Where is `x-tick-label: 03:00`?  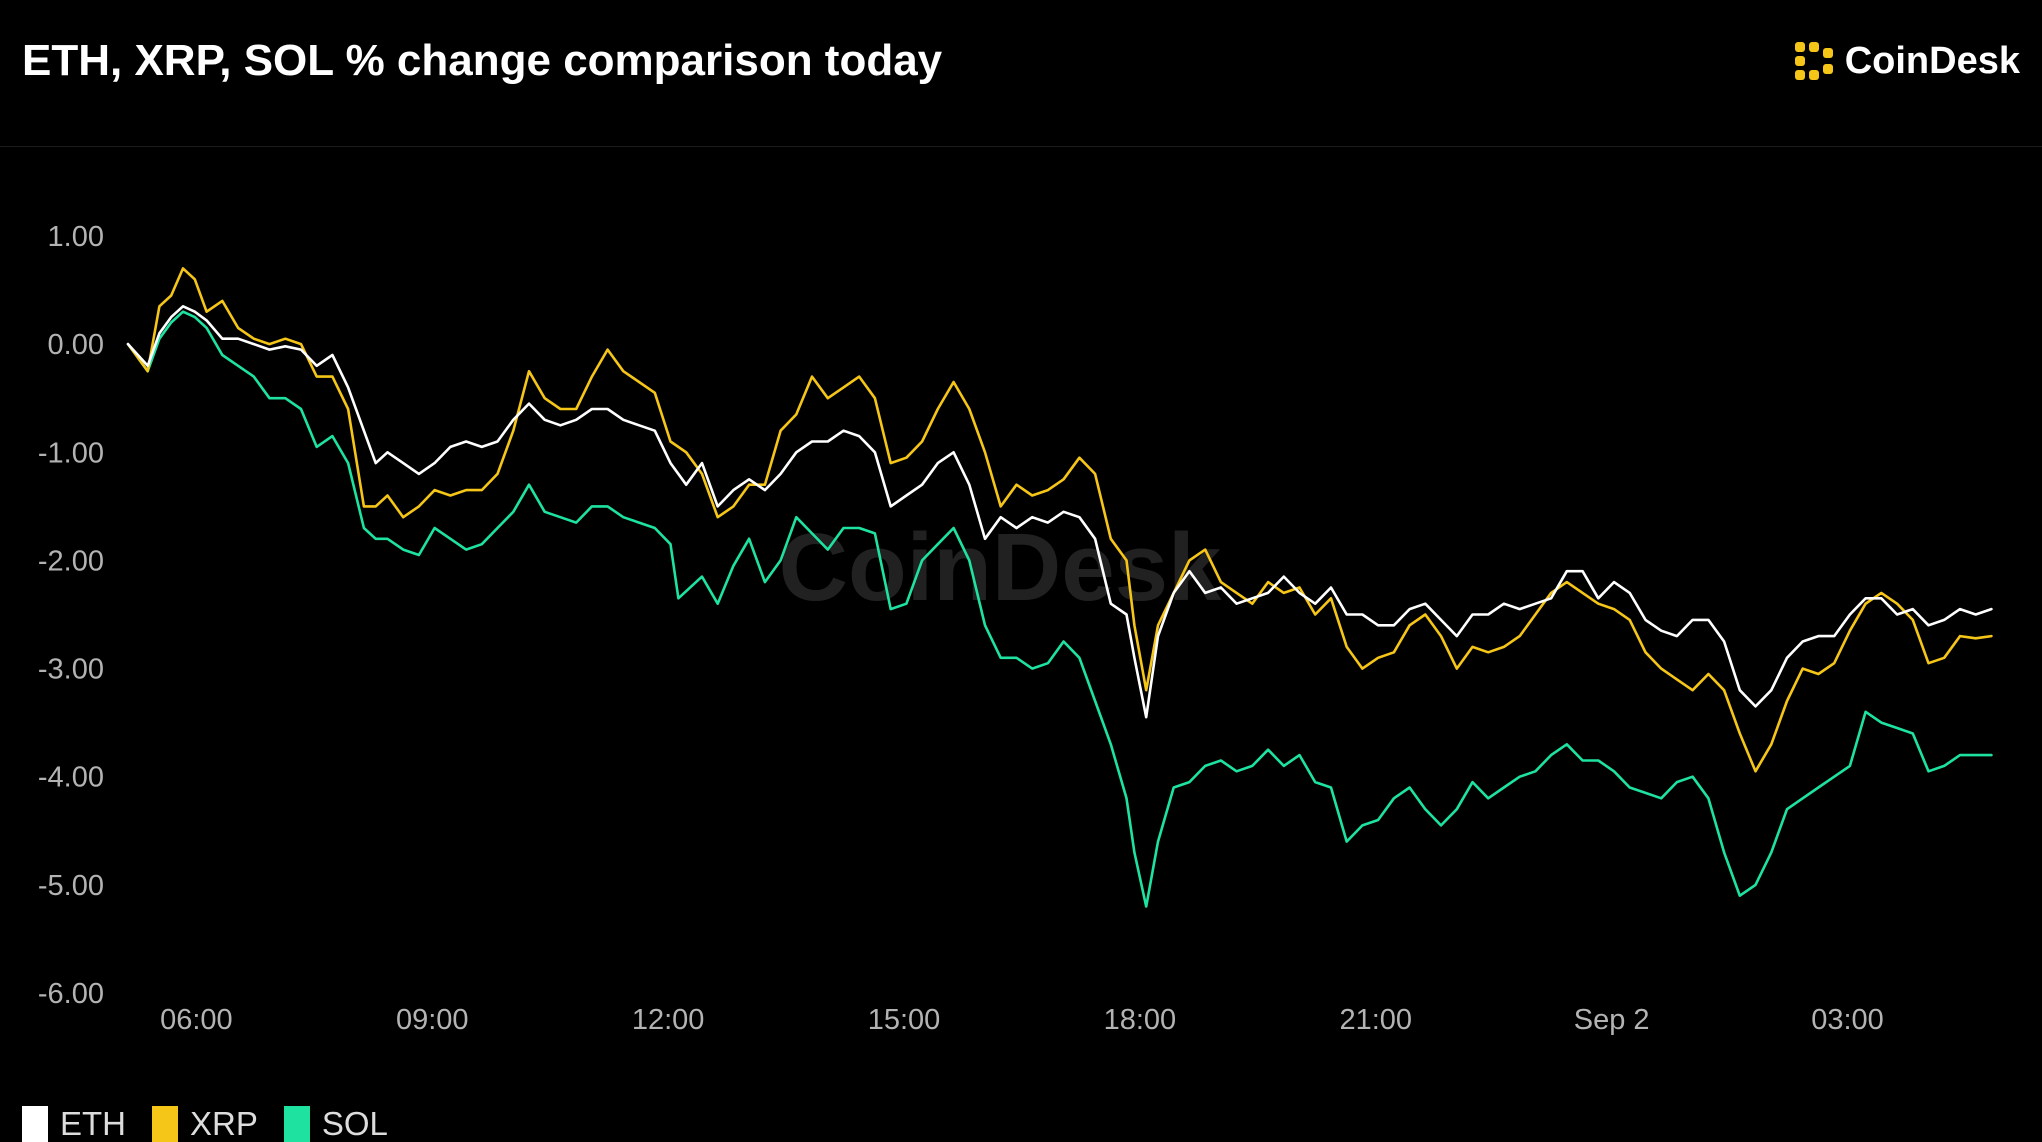 x-tick-label: 03:00 is located at coordinates (1847, 1020).